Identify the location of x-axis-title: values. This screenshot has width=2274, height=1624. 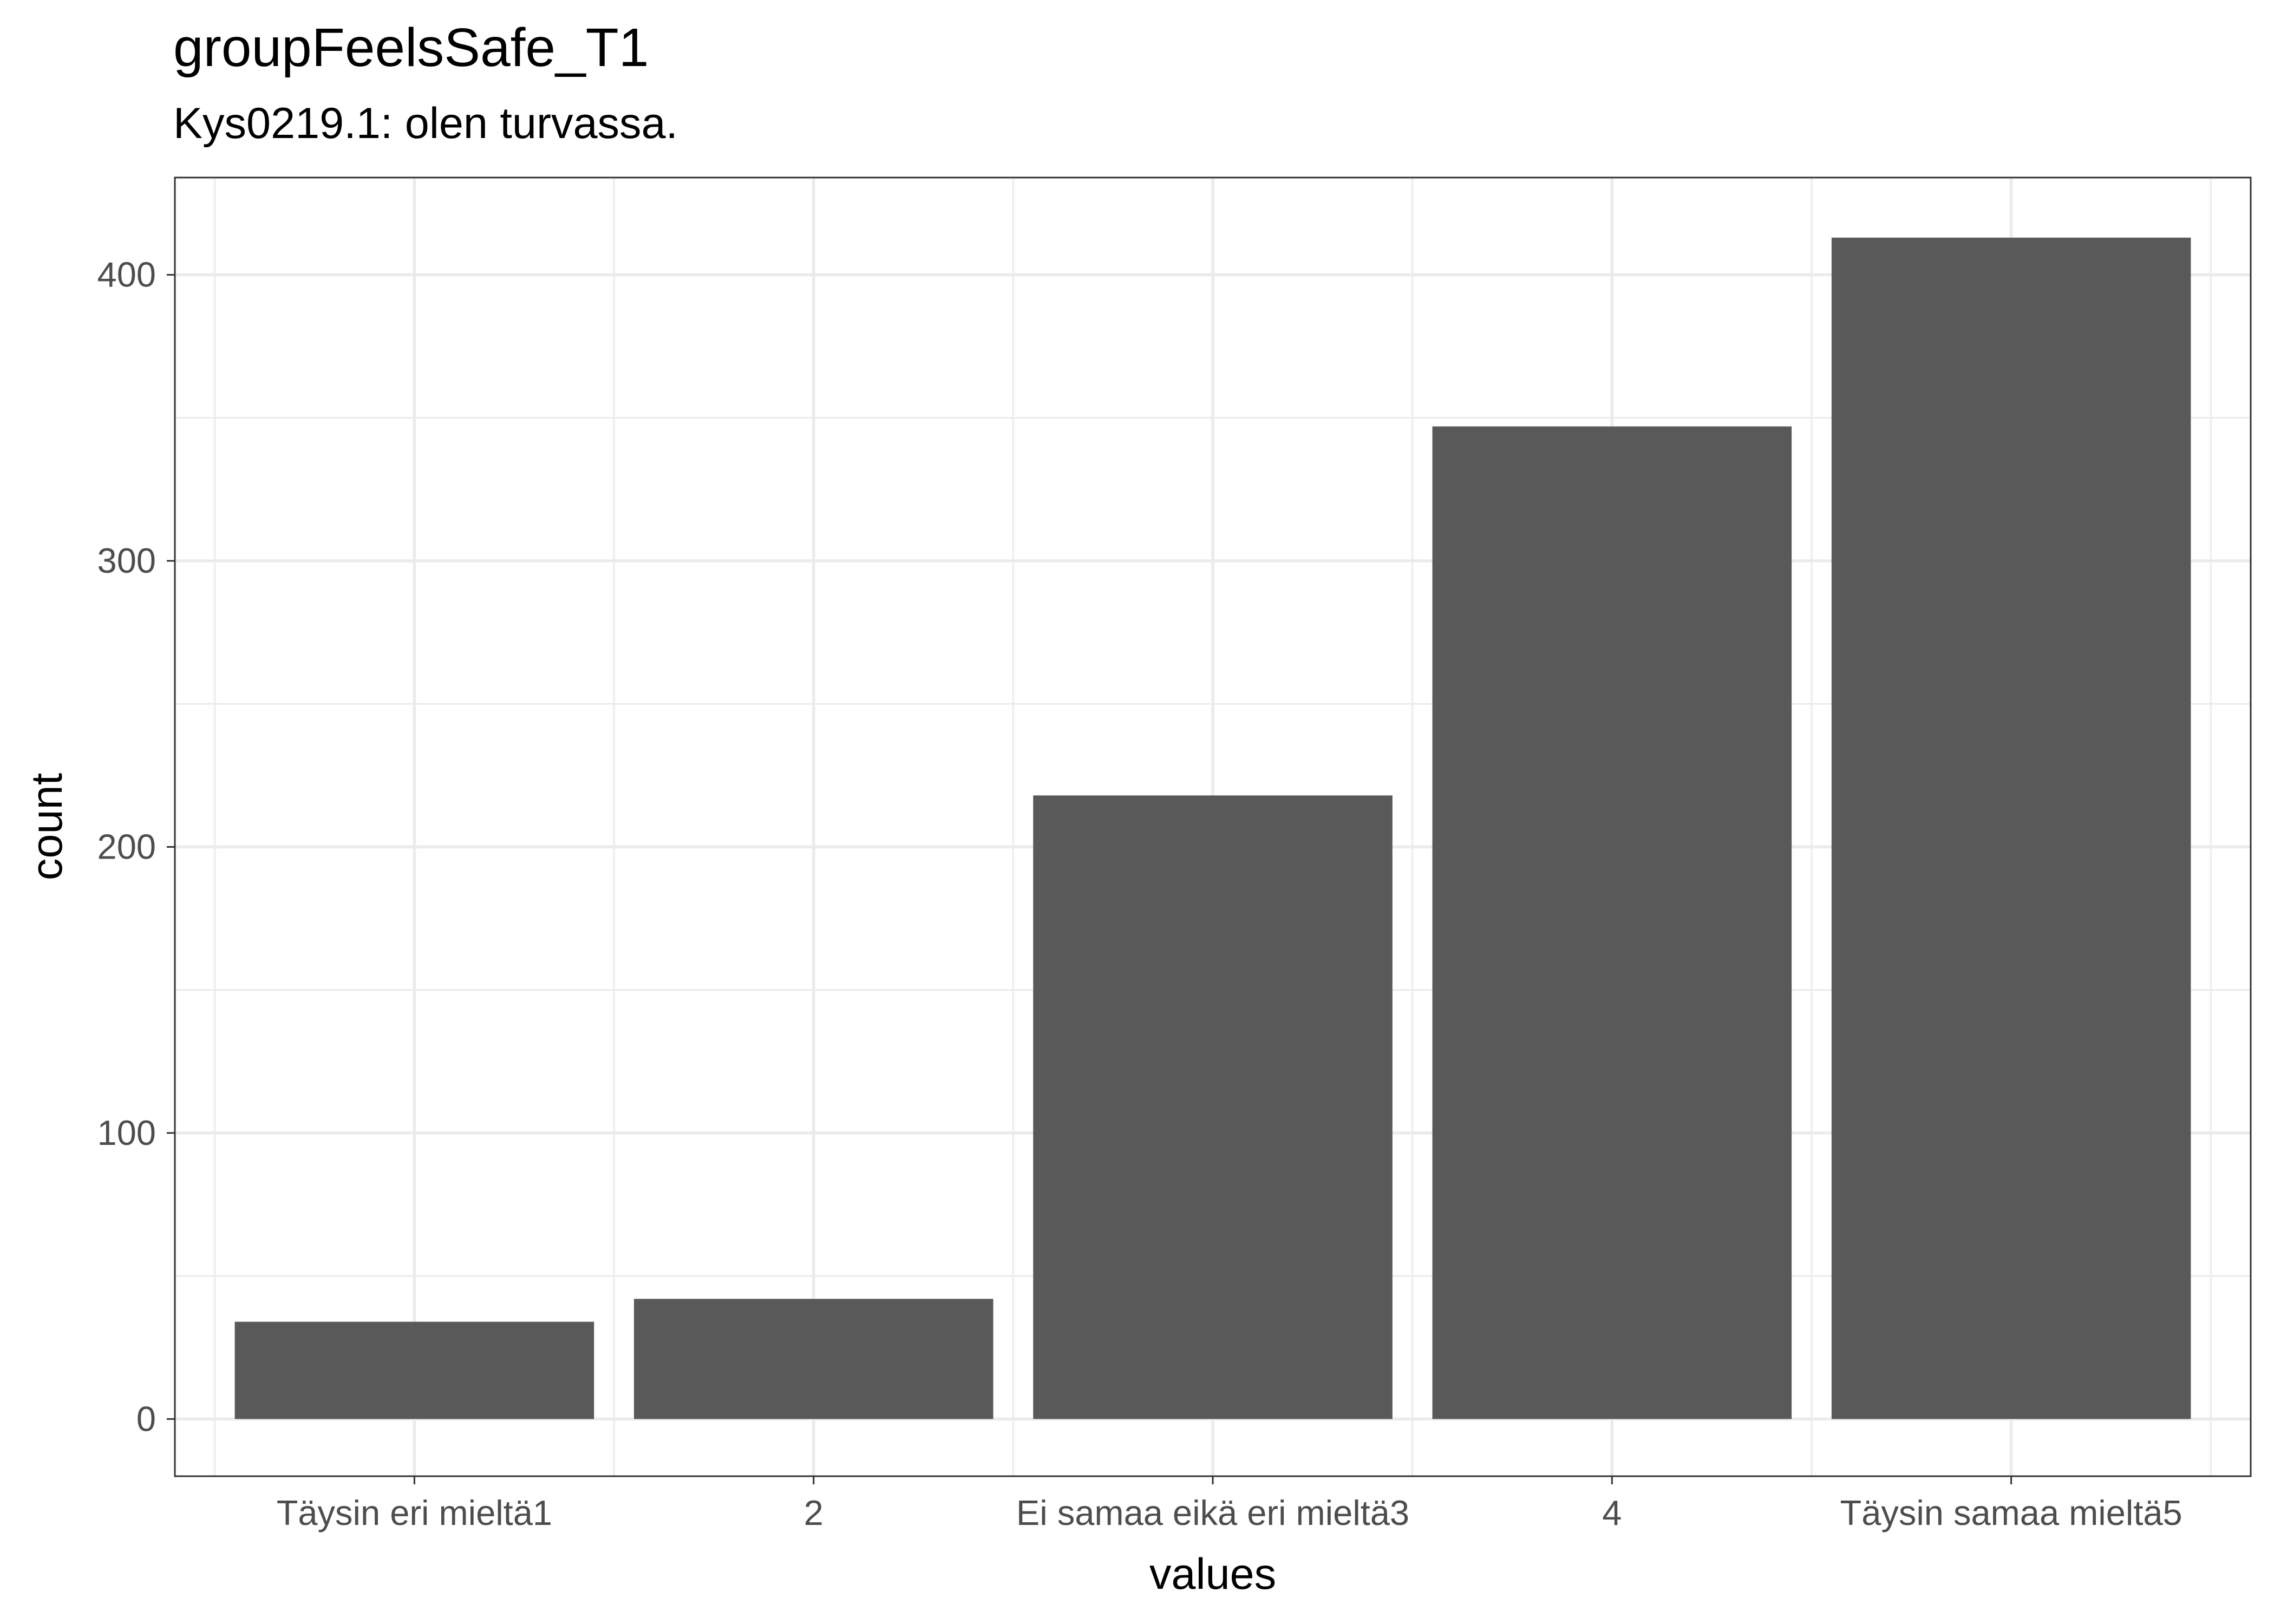
(1212, 1574).